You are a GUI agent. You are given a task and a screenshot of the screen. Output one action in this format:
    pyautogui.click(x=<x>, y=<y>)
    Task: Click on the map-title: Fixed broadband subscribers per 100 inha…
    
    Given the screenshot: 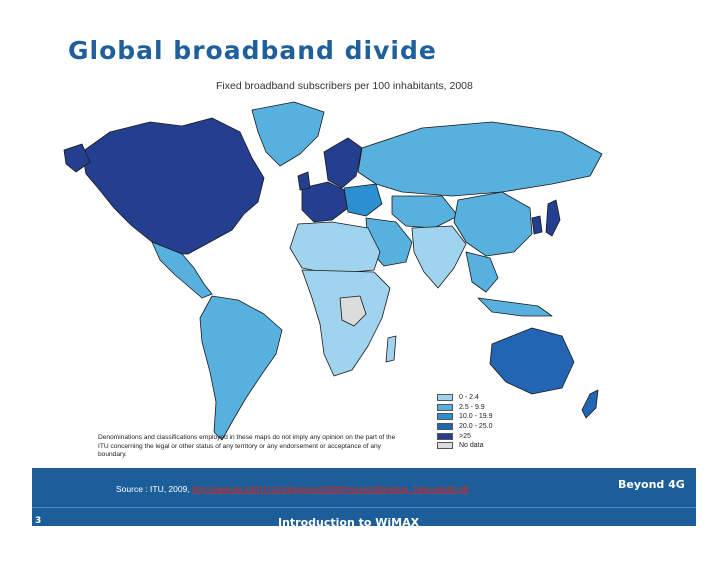 What is the action you would take?
    pyautogui.click(x=344, y=86)
    